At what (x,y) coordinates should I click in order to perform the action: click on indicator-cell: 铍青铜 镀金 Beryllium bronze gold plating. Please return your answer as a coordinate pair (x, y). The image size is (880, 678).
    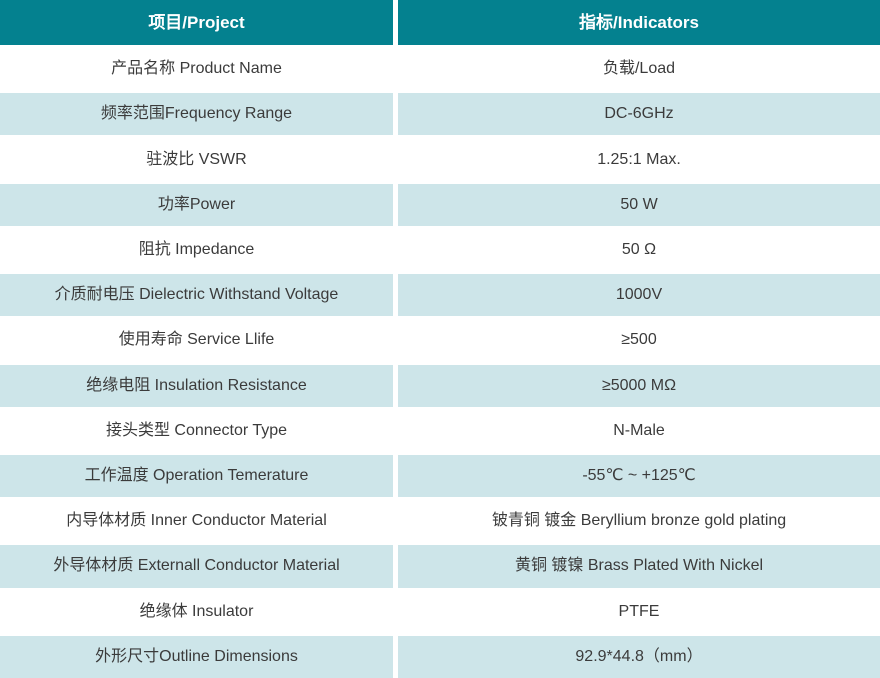
    Looking at the image, I should click on (639, 521).